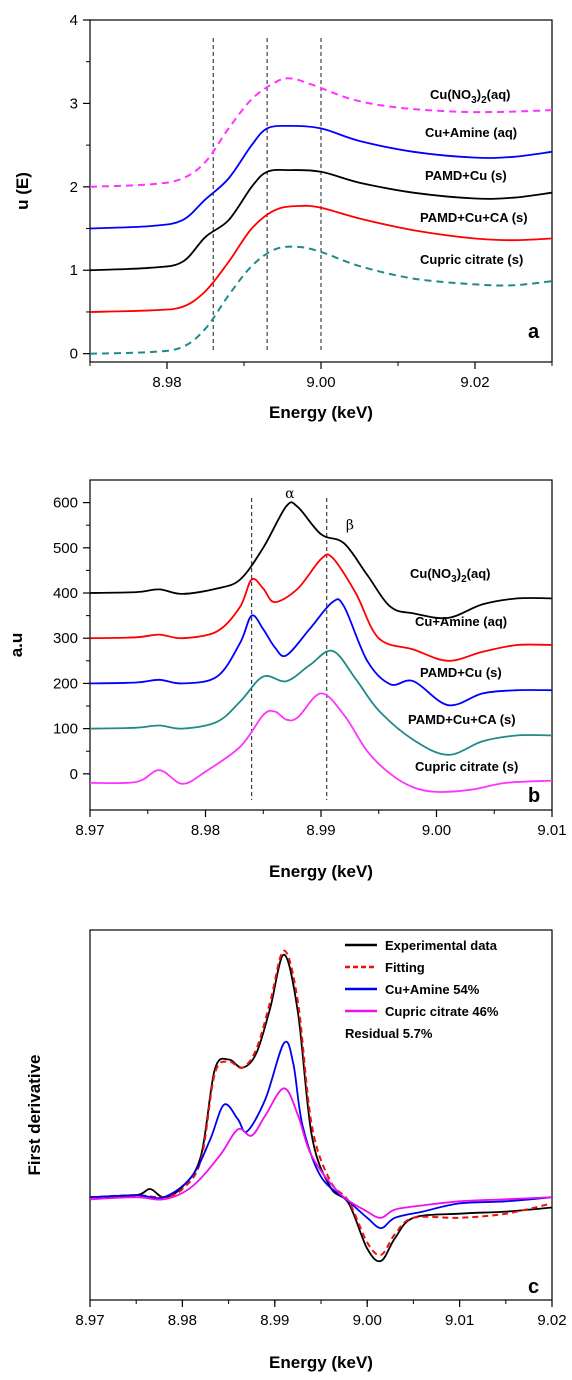 The image size is (572, 1380). Describe the element at coordinates (65, 729) in the screenshot. I see `y-tick-label: 100` at that location.